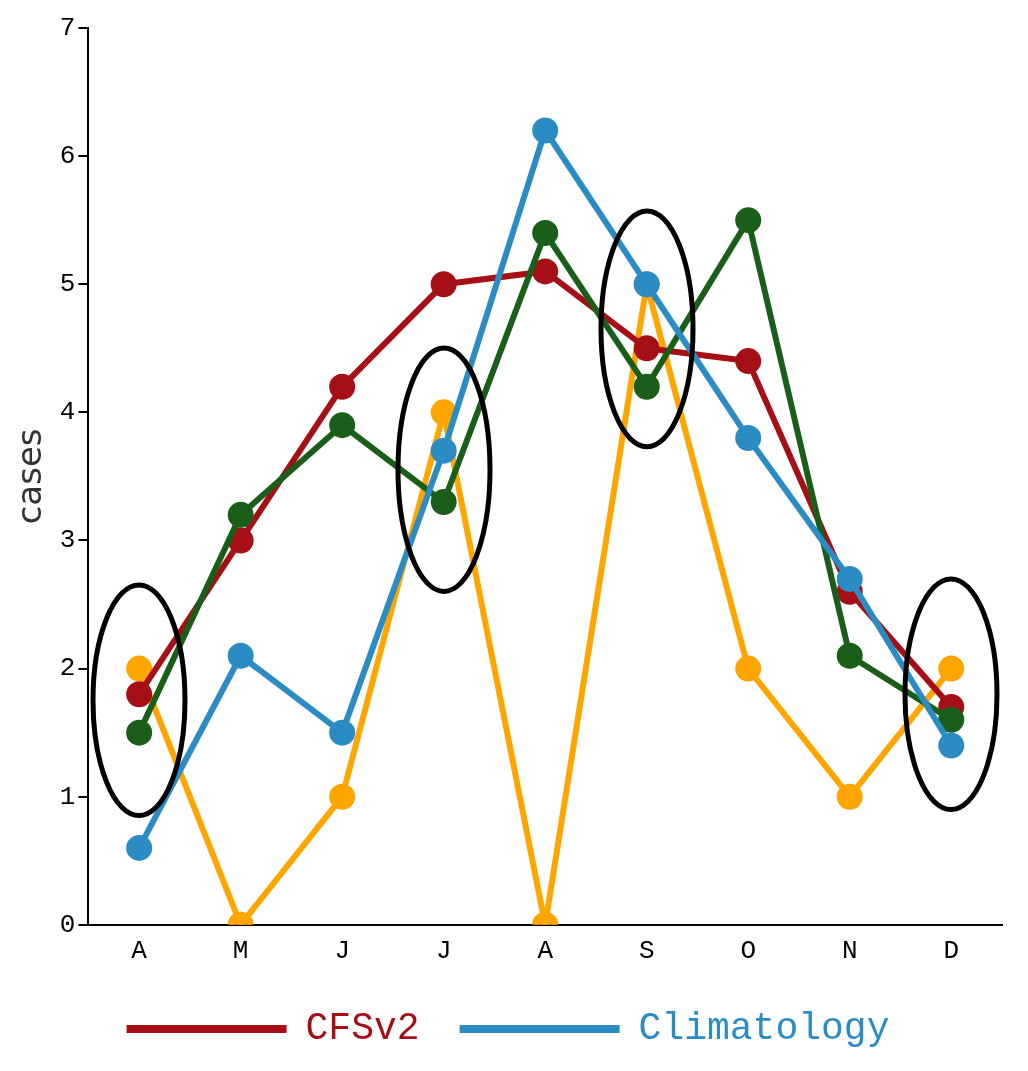  What do you see at coordinates (67, 540) in the screenshot?
I see `y-tick-label: 3` at bounding box center [67, 540].